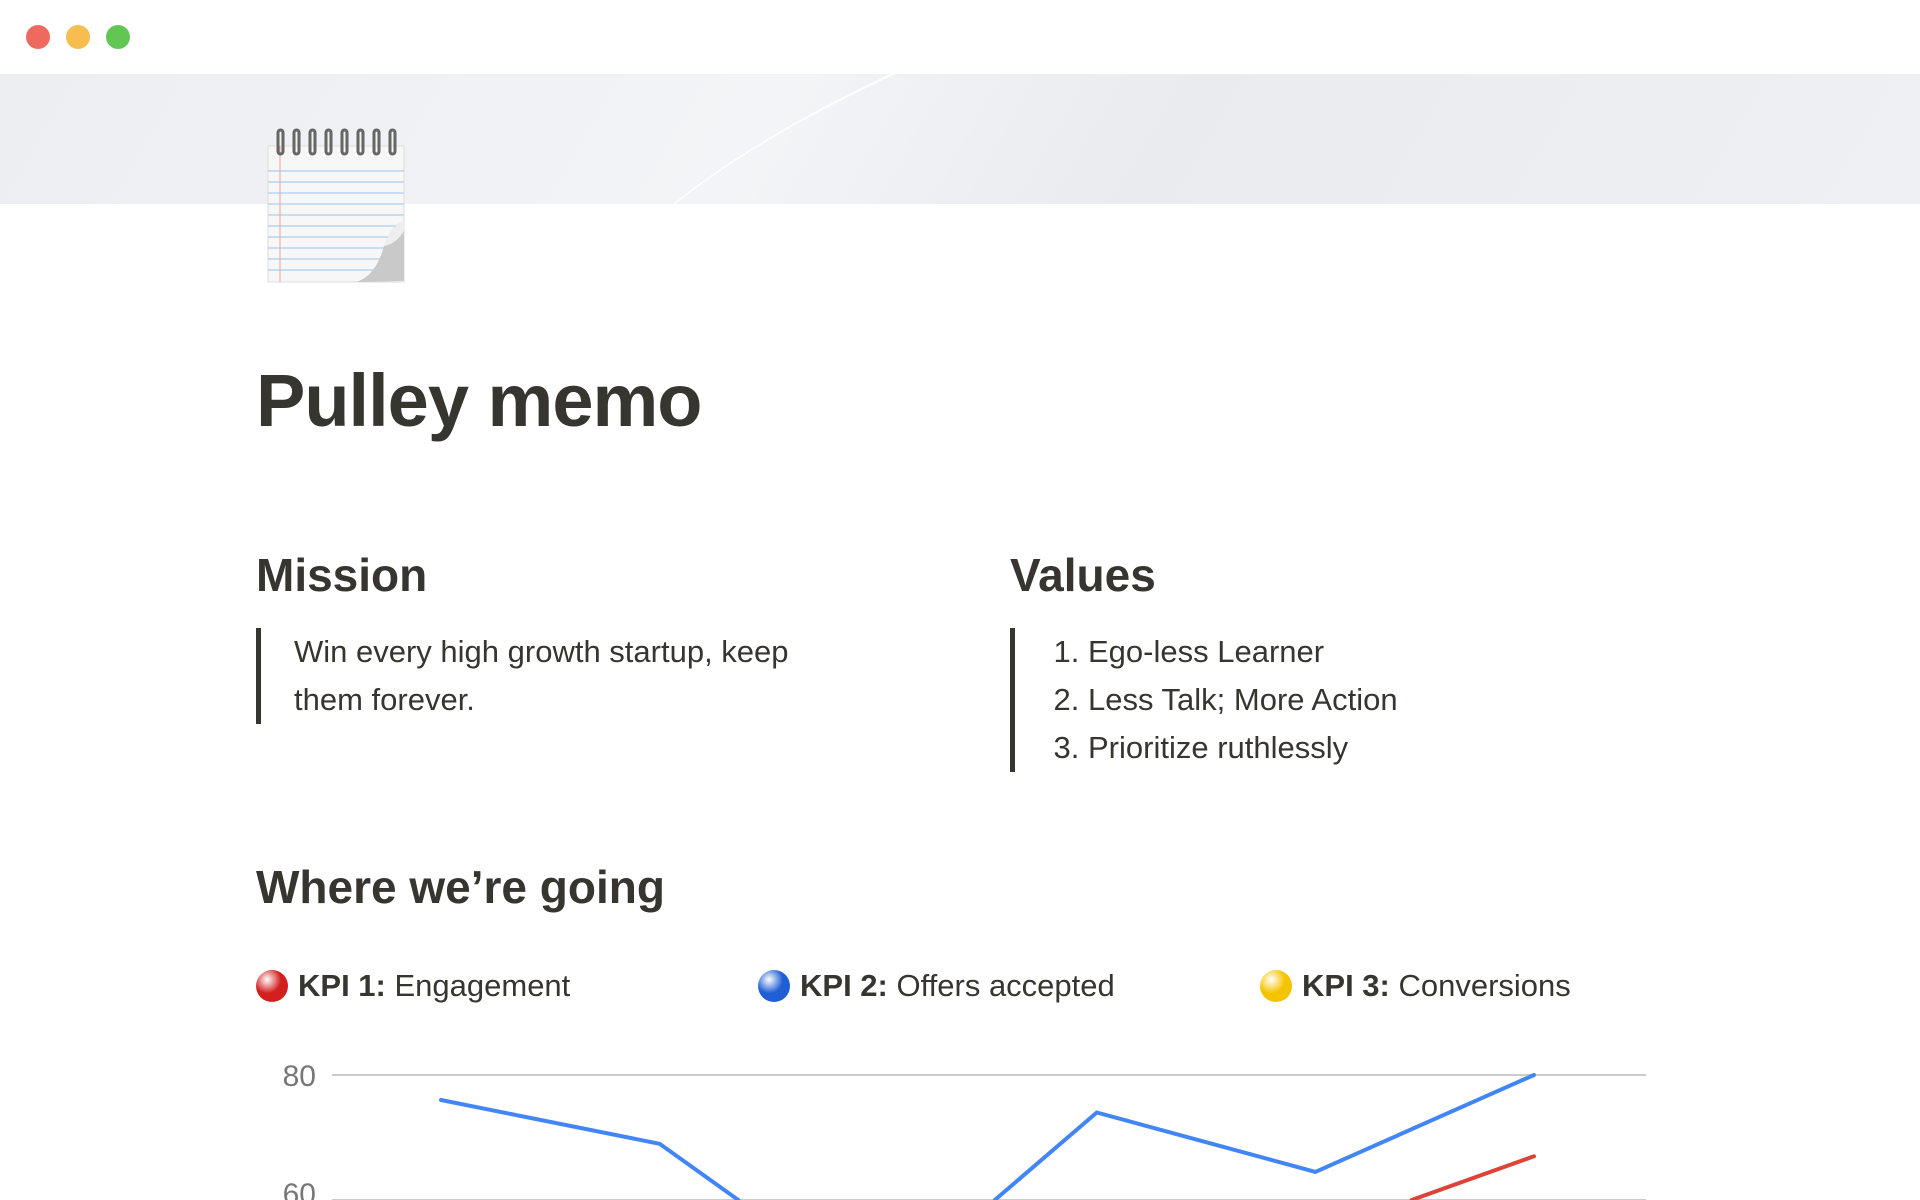 This screenshot has width=1920, height=1200. I want to click on value-item: Less Talk; More Action, so click(1318, 700).